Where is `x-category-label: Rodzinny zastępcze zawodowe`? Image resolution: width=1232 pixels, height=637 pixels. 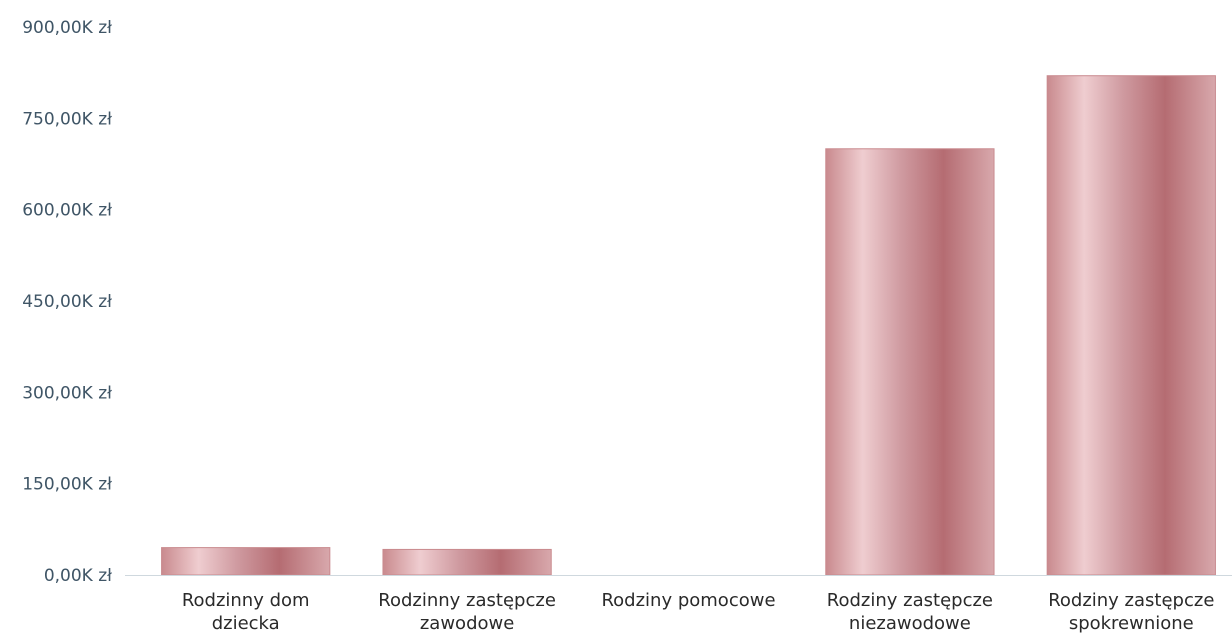
x-category-label: Rodzinny zastępcze zawodowe is located at coordinates (467, 612).